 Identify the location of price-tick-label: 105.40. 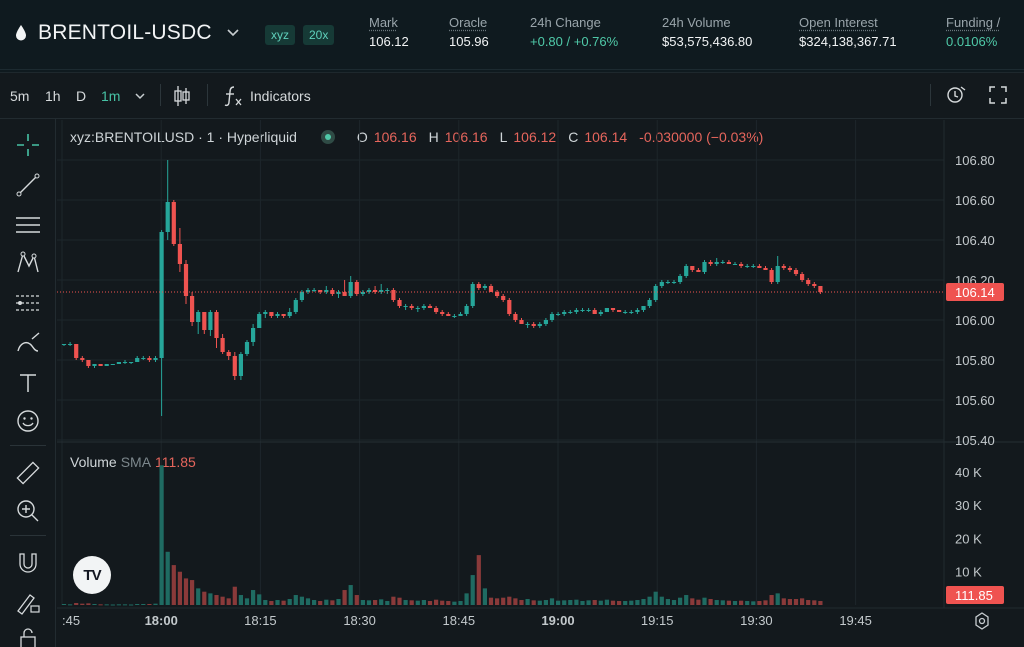
(975, 440).